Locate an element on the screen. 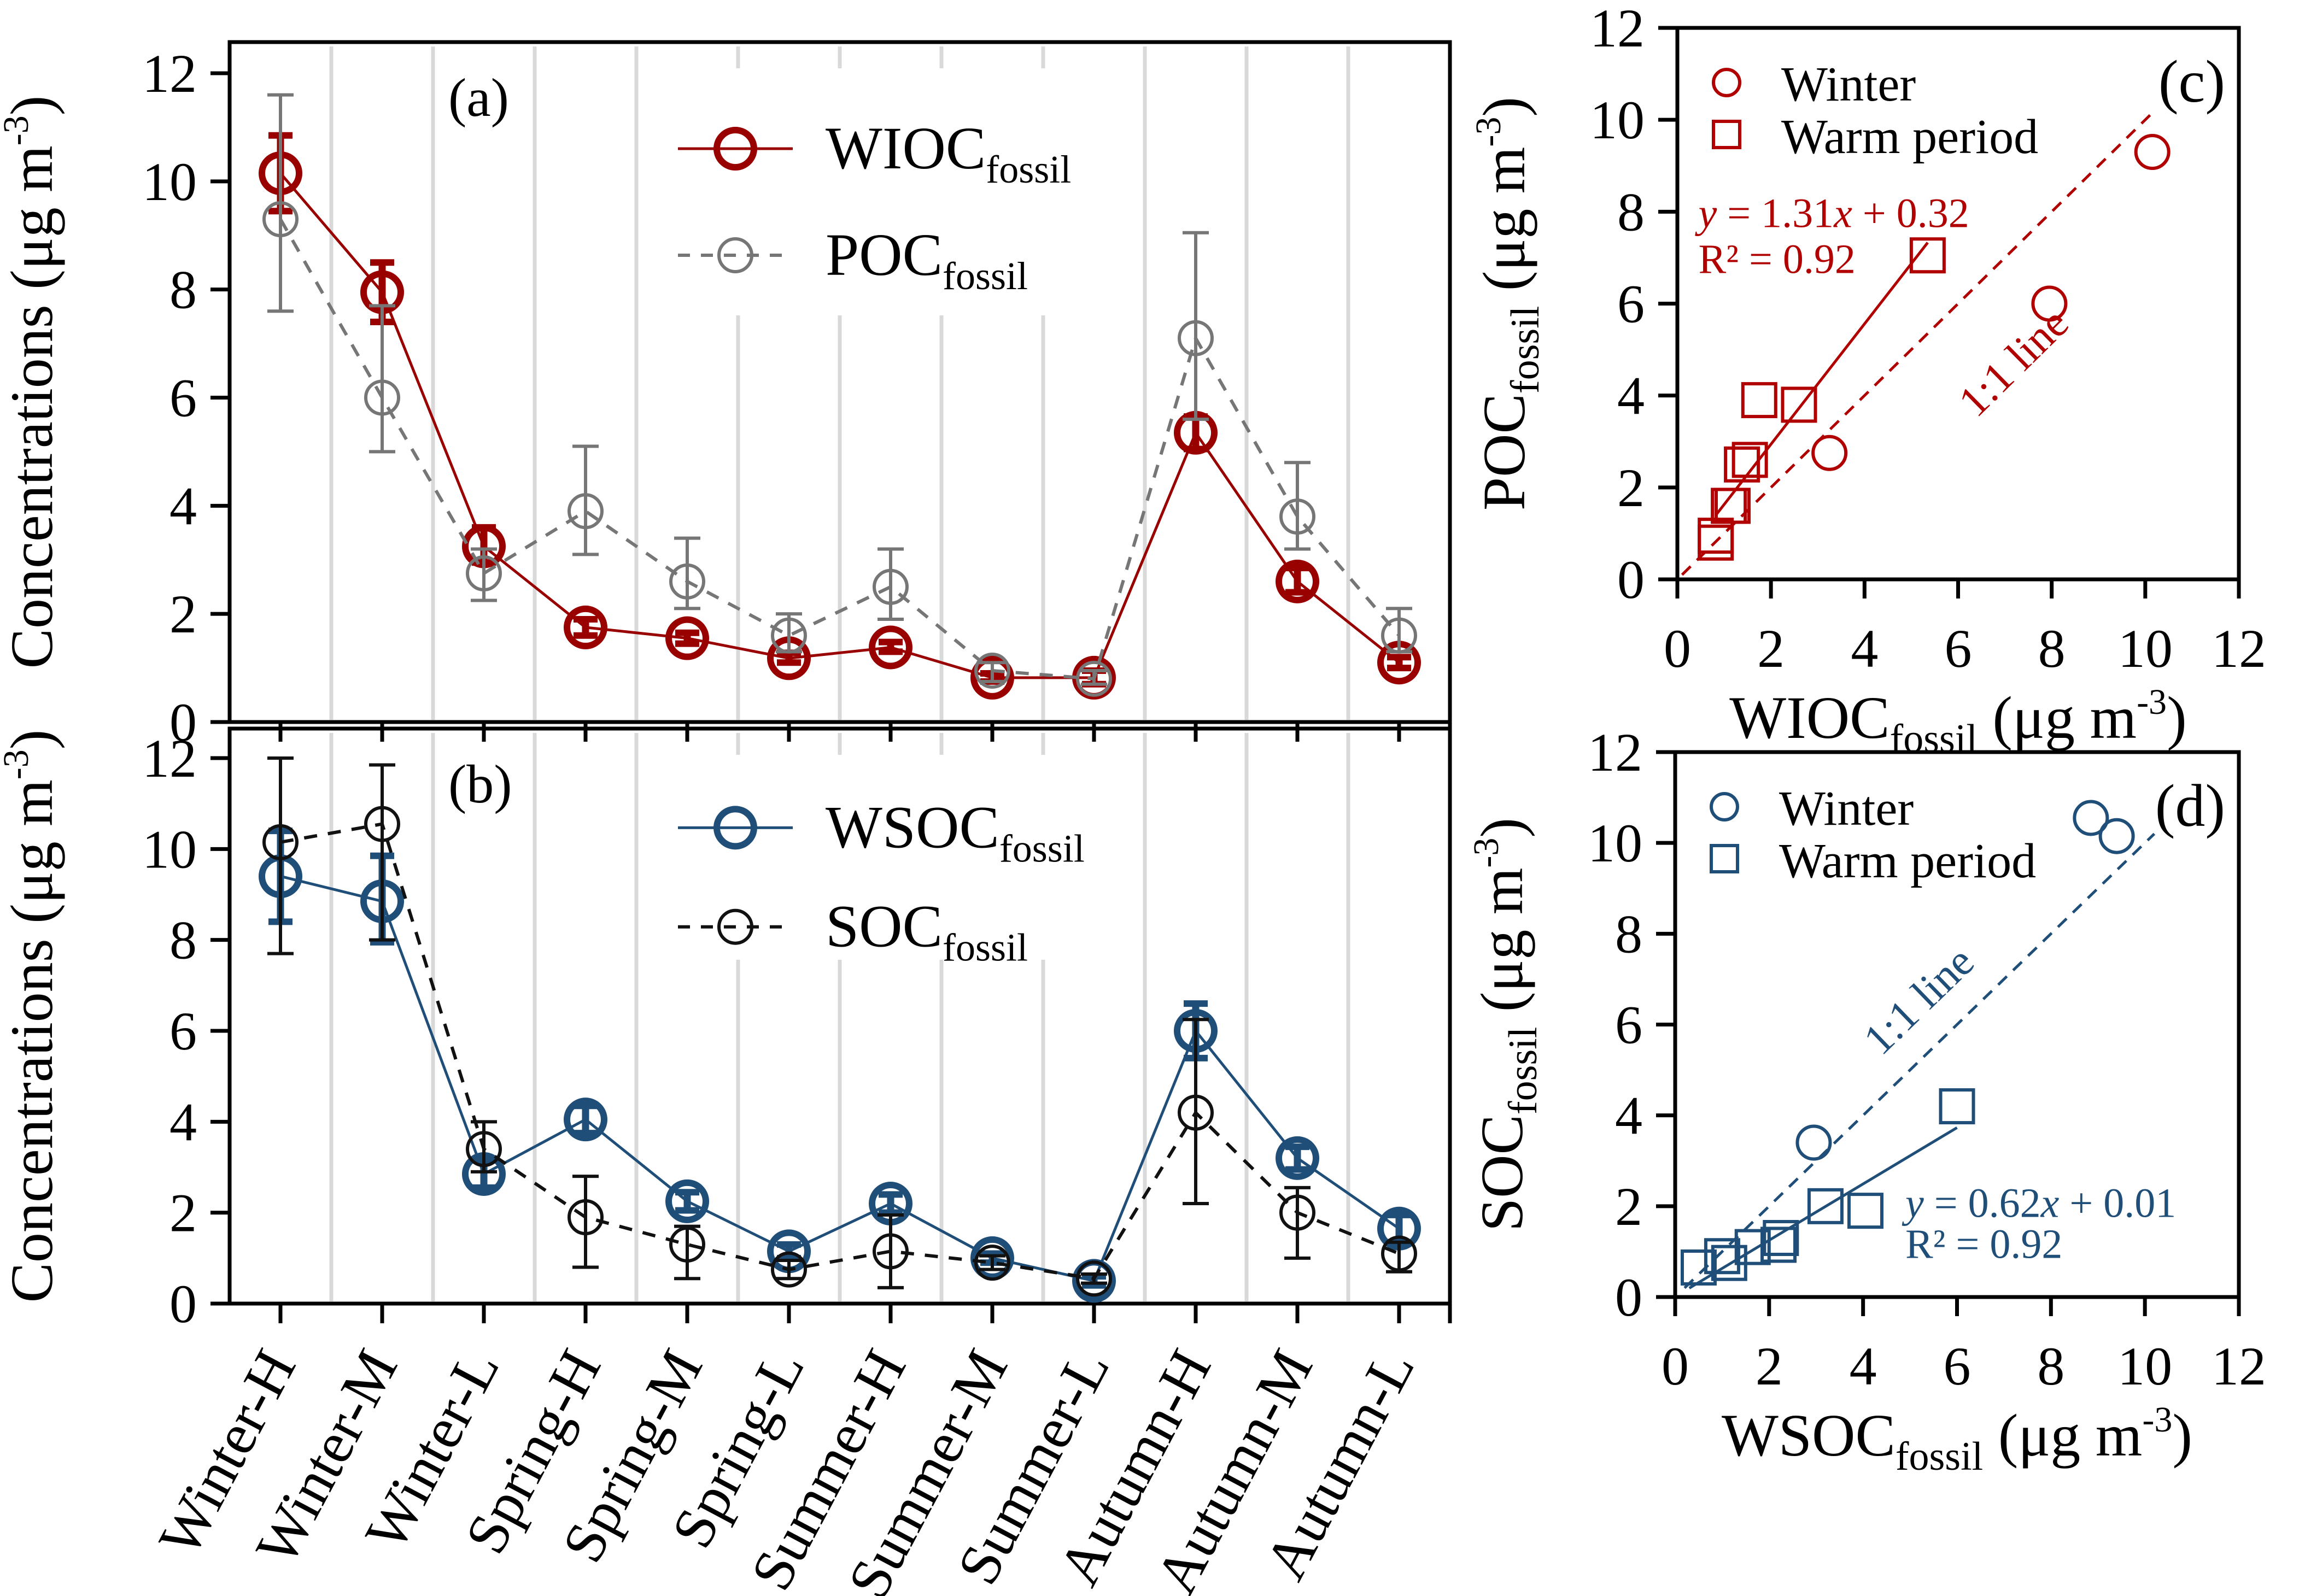 This screenshot has height=1596, width=2299. fit-r-squared: R² = 0.92 is located at coordinates (1984, 1244).